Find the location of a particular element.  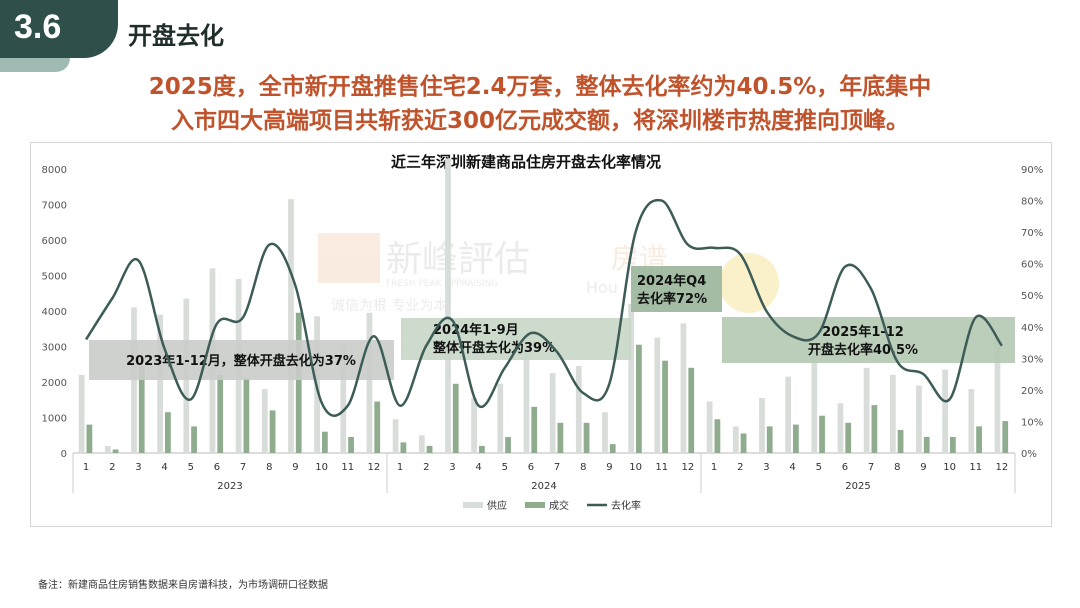

y-left-tick-label: 5000 is located at coordinates (54, 277).